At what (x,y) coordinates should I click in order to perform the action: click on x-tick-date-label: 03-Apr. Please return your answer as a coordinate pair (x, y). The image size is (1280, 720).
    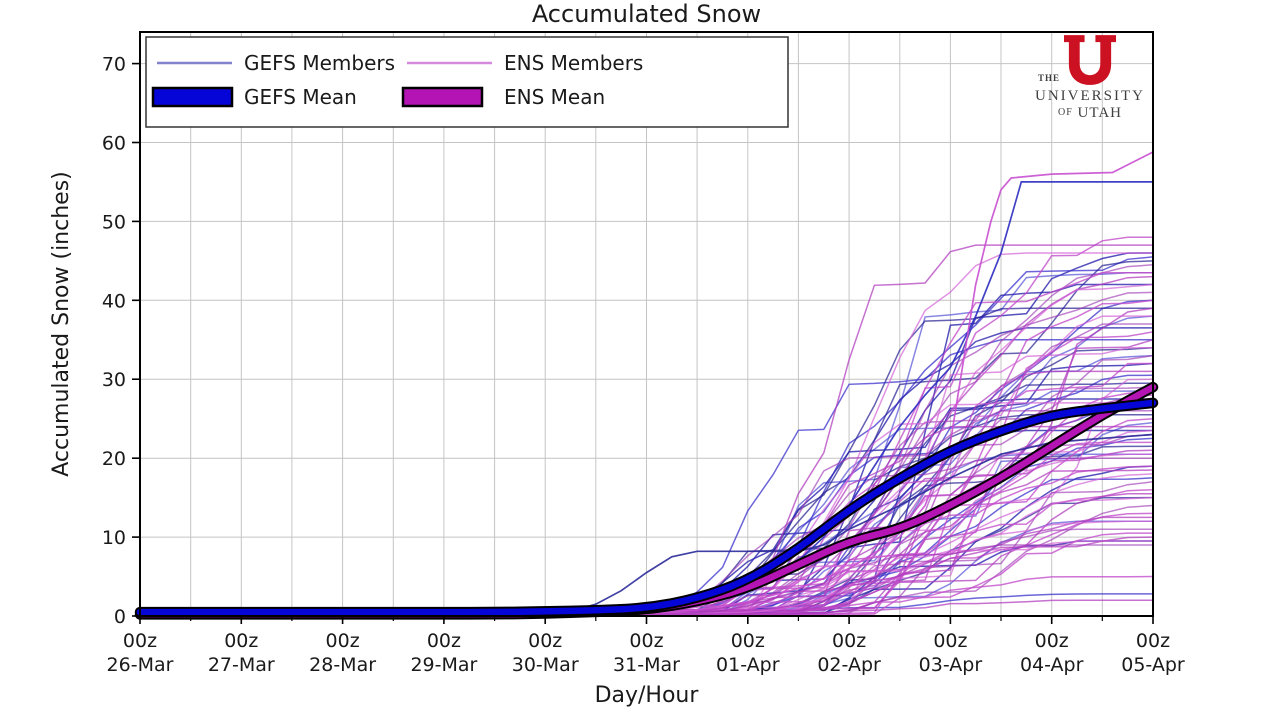
    Looking at the image, I should click on (951, 665).